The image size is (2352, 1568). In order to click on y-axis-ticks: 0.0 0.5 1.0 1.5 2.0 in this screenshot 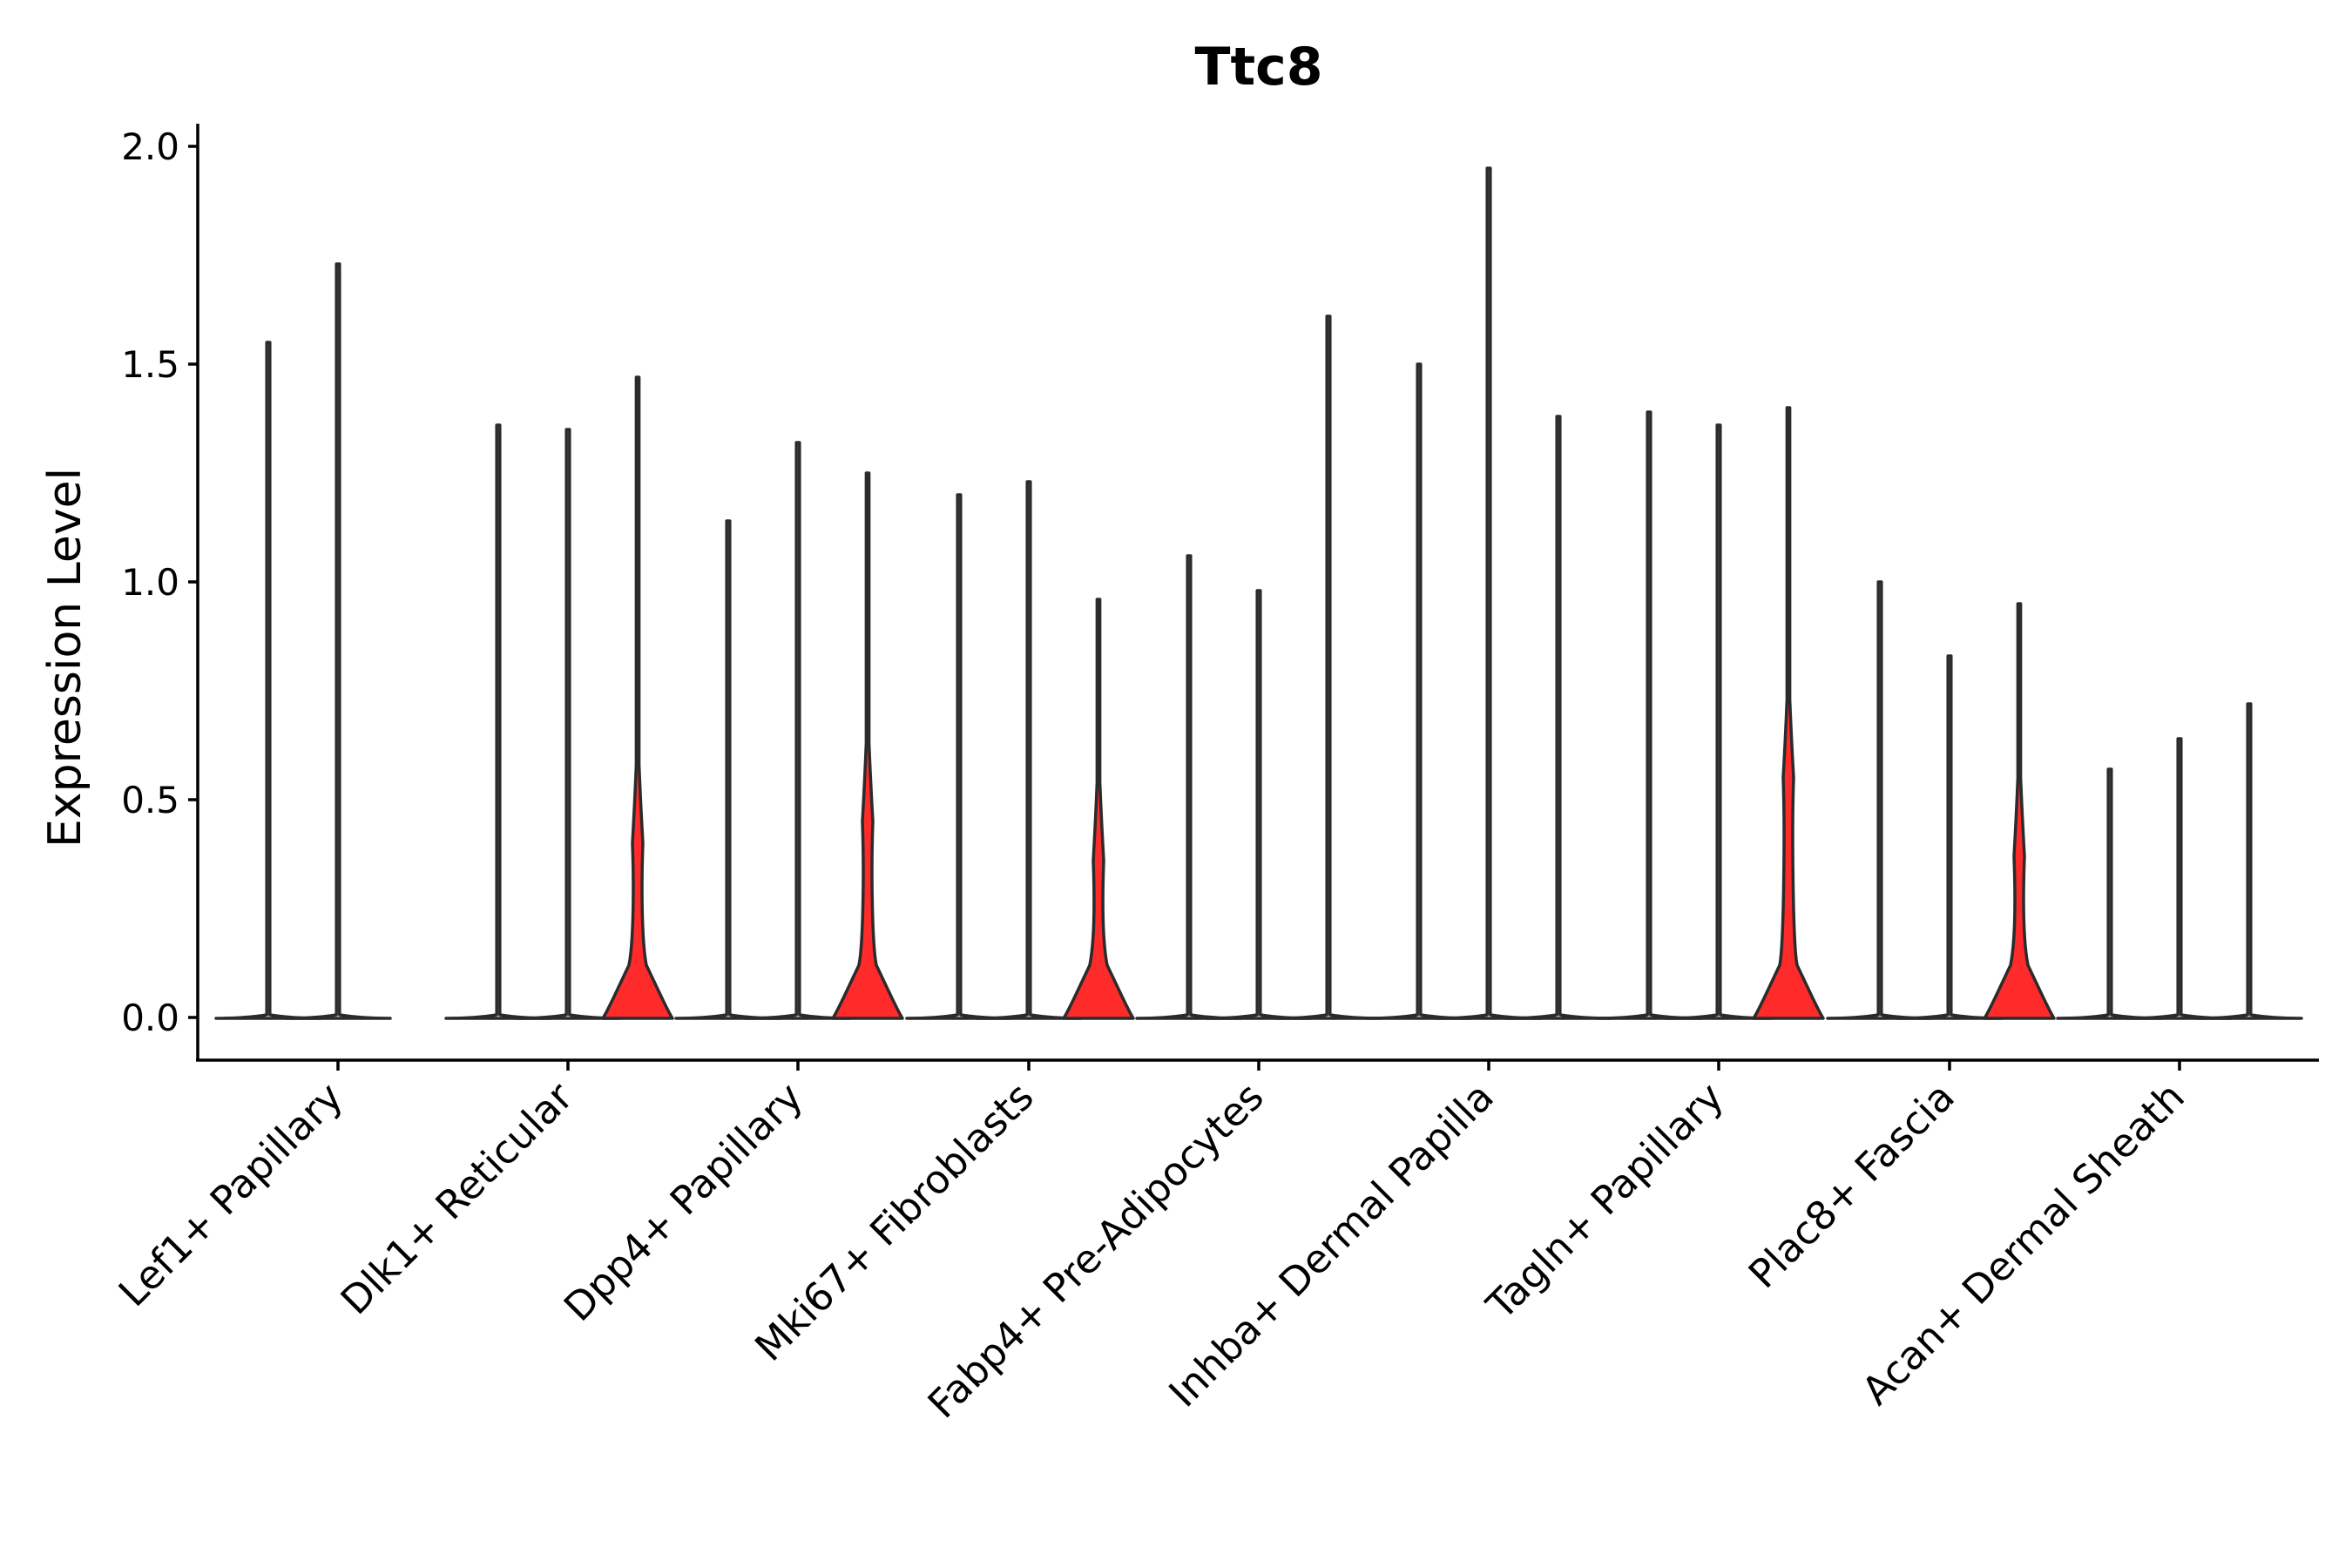, I will do `click(159, 582)`.